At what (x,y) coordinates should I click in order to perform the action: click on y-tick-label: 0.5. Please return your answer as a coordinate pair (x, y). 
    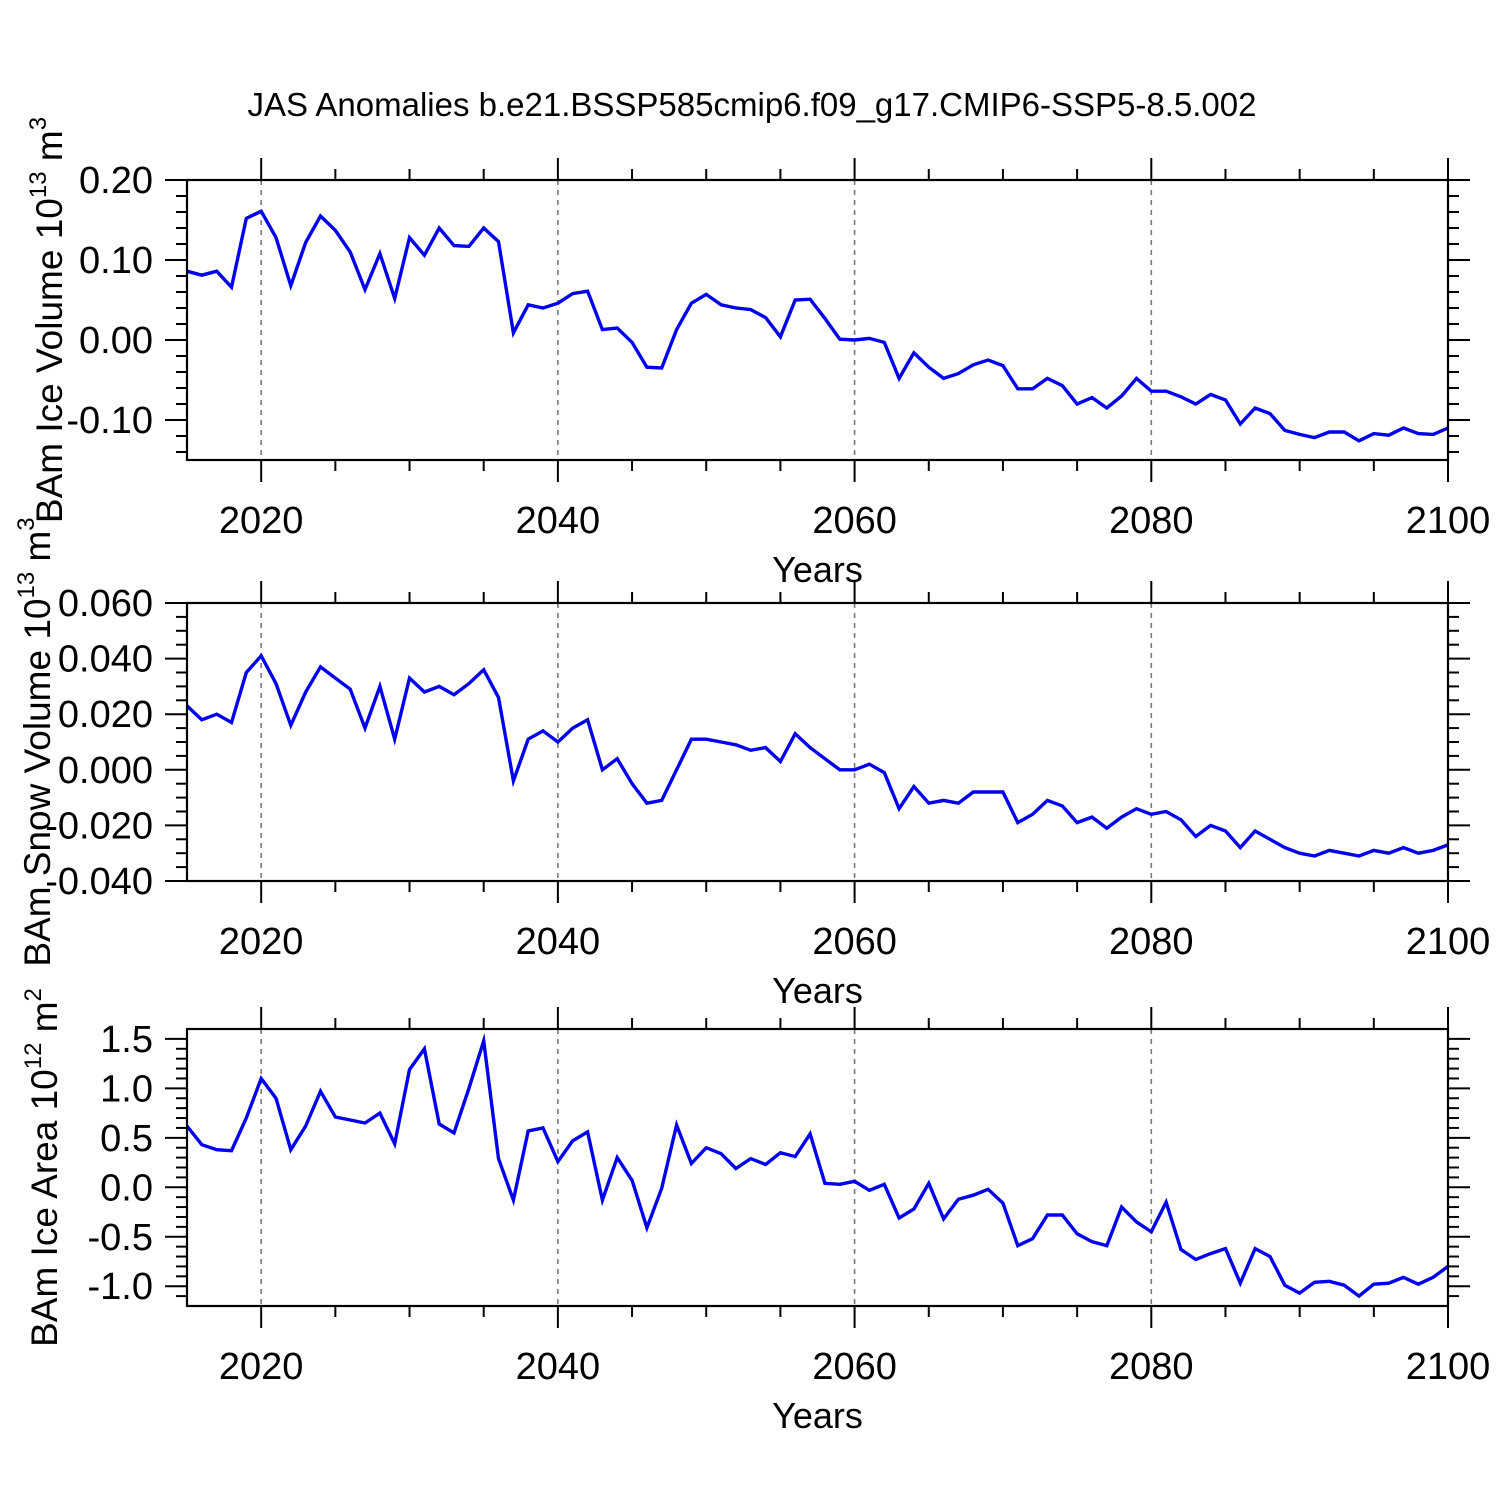
    Looking at the image, I should click on (126, 1139).